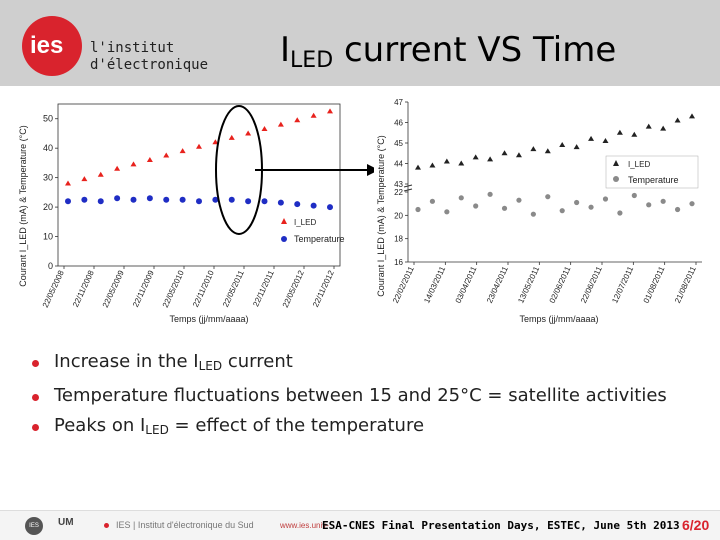 The image size is (720, 540). What do you see at coordinates (652, 172) in the screenshot?
I see `right-legend: I_LED Temperature` at bounding box center [652, 172].